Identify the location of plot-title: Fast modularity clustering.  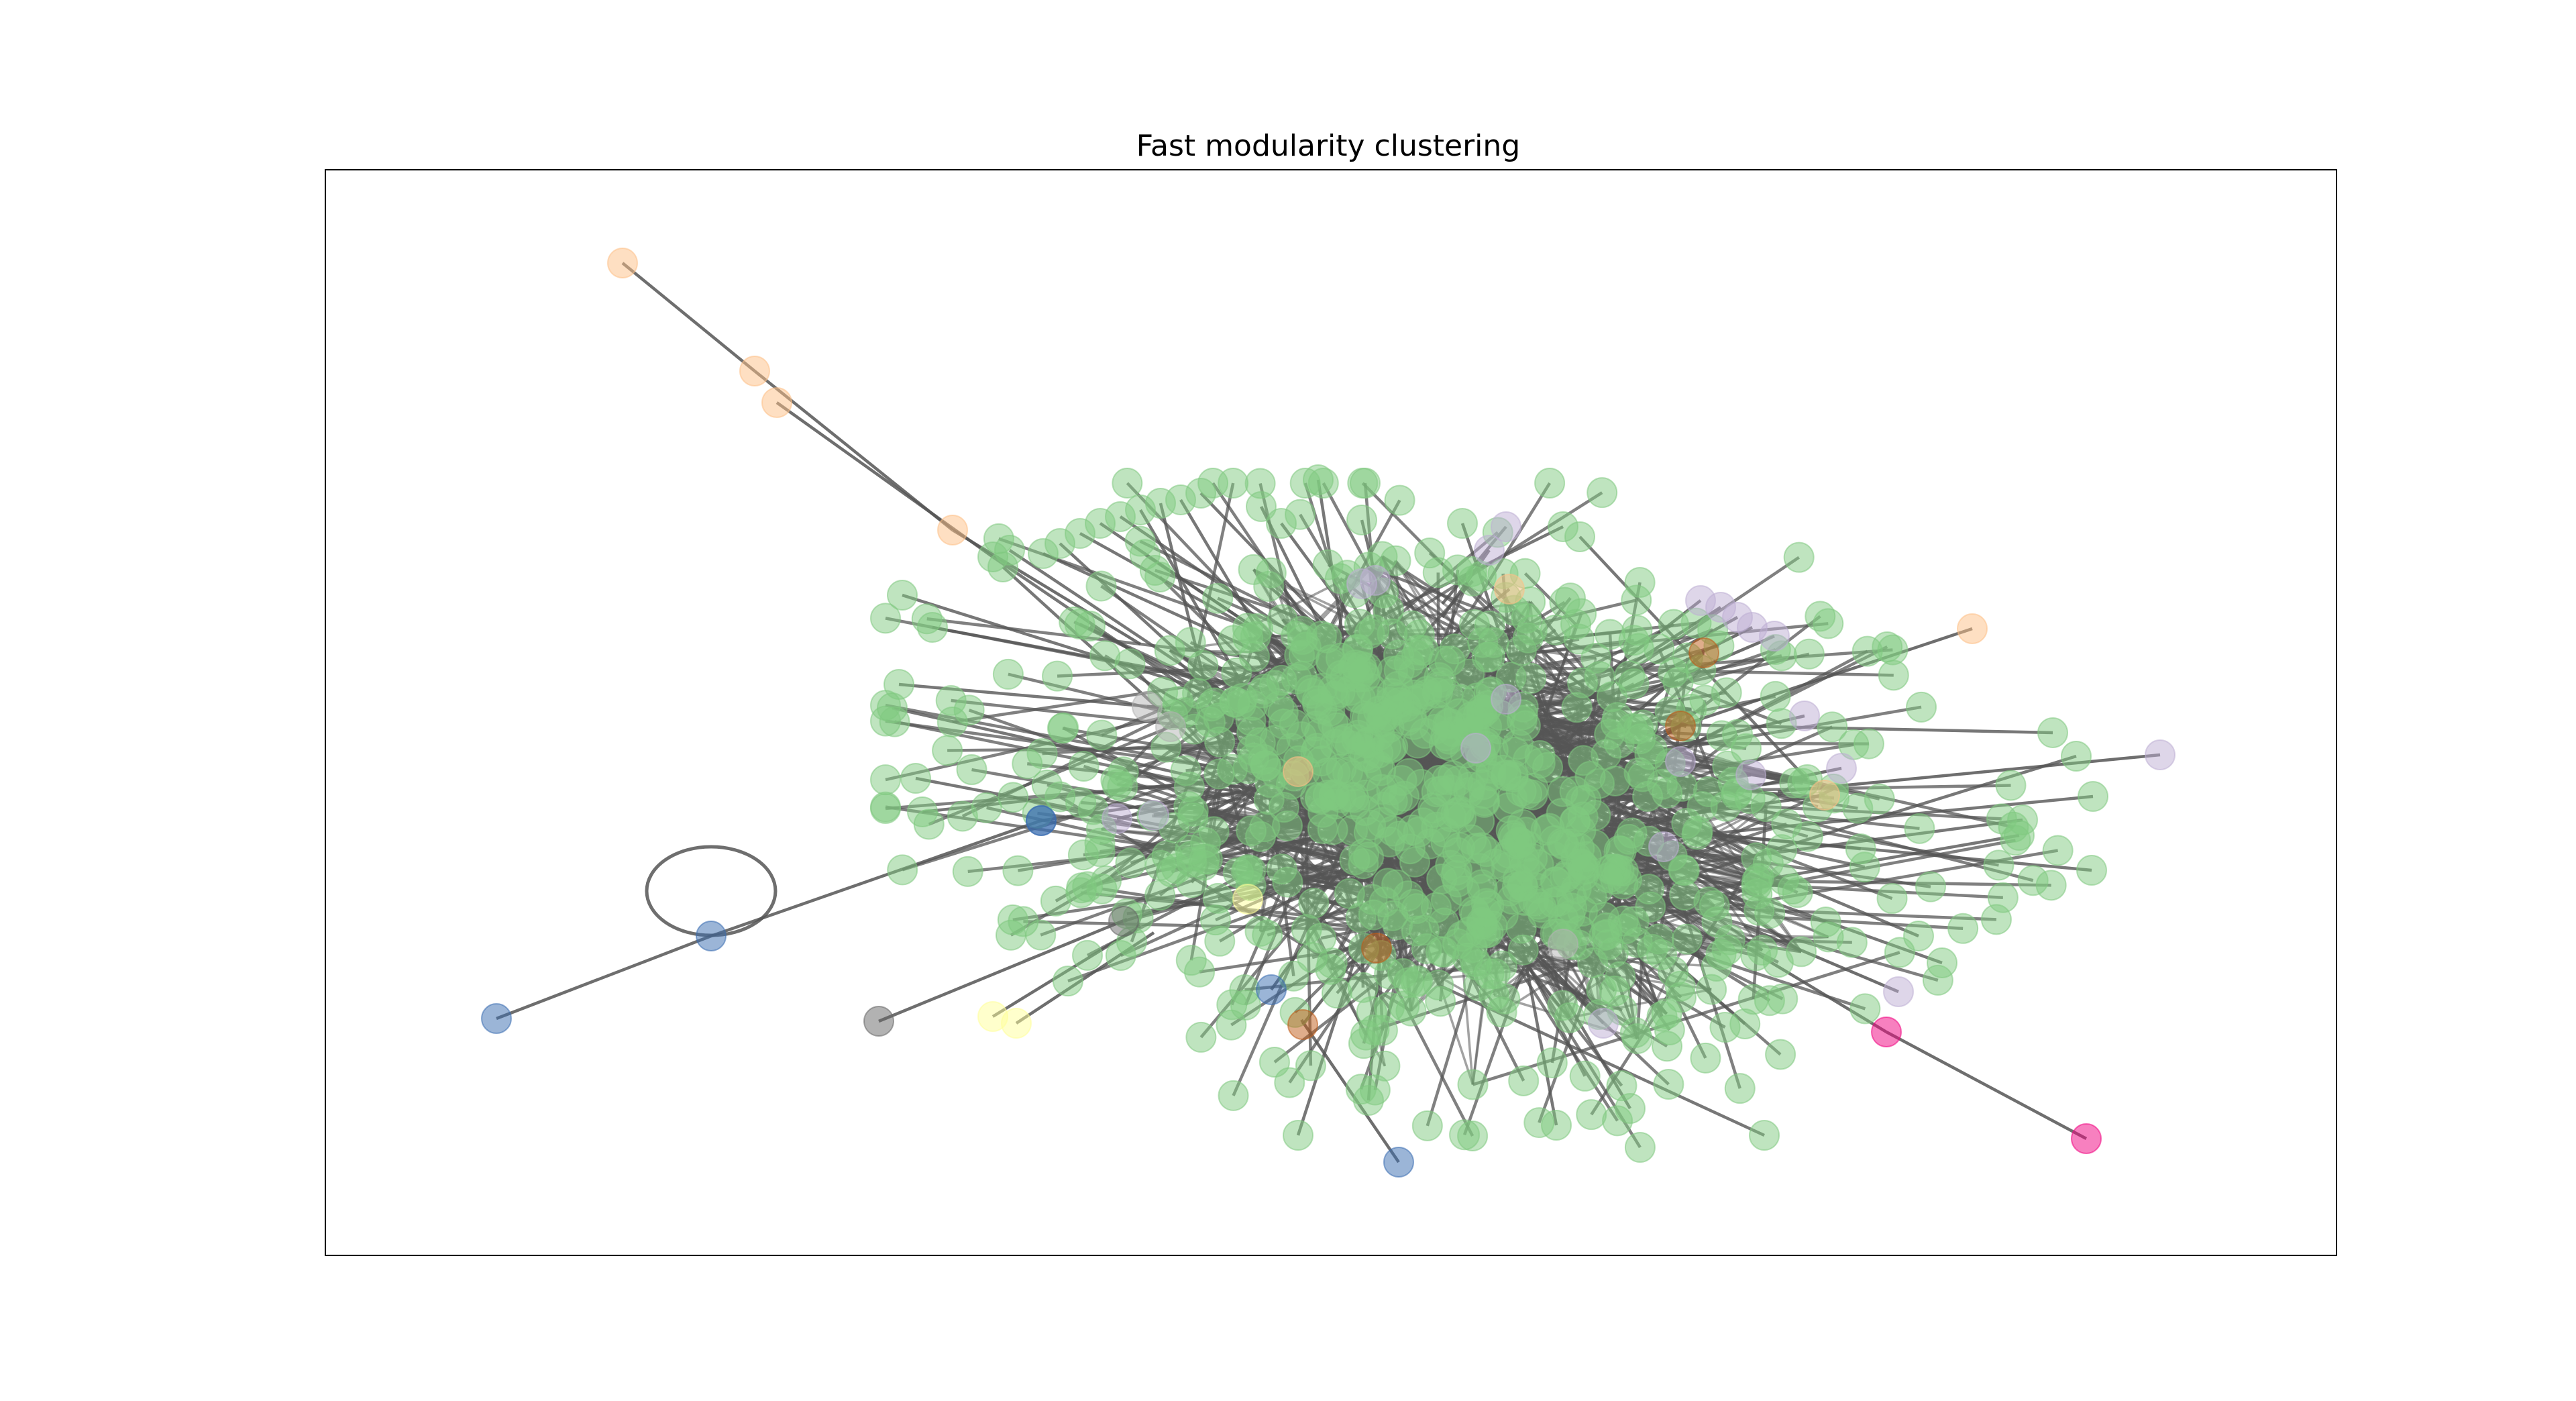
(1328, 146).